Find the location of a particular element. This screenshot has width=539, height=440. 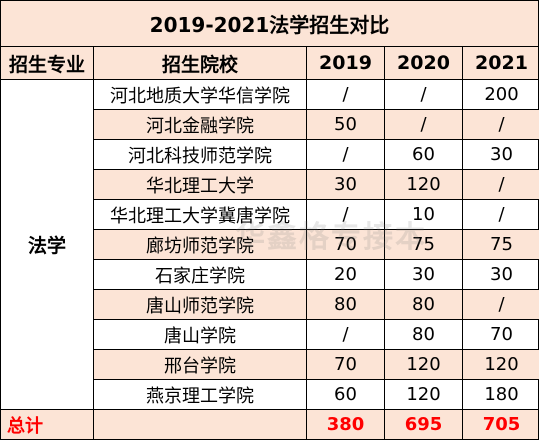

value-2020-cell: 10 is located at coordinates (424, 214).